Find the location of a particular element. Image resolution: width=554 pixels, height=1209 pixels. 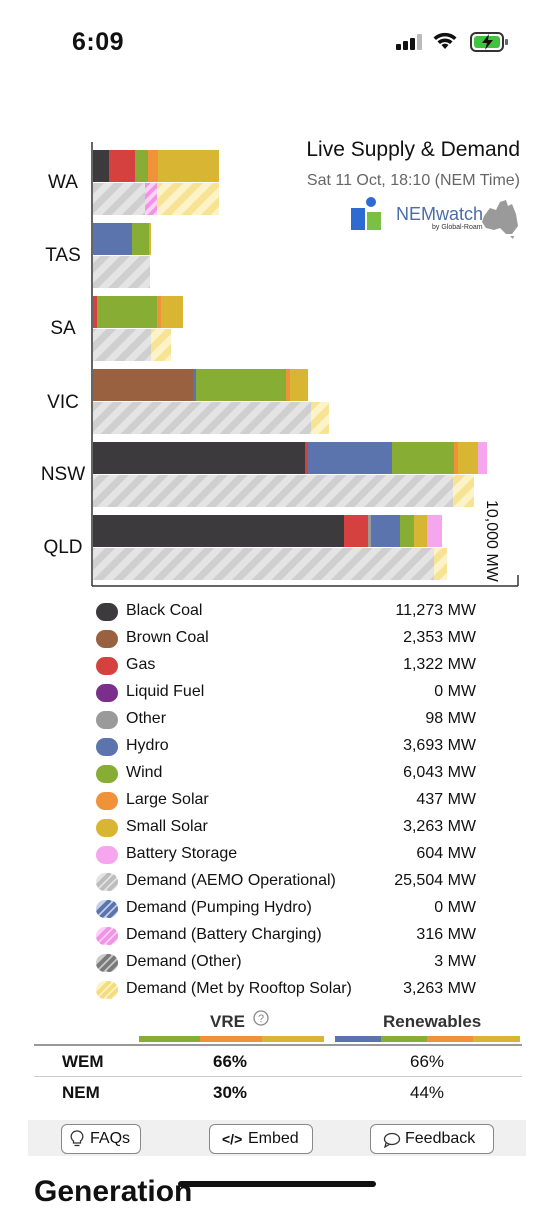

legend-item: Demand (Met by Rooftop Solar) 3,263 MW is located at coordinates (286, 990).